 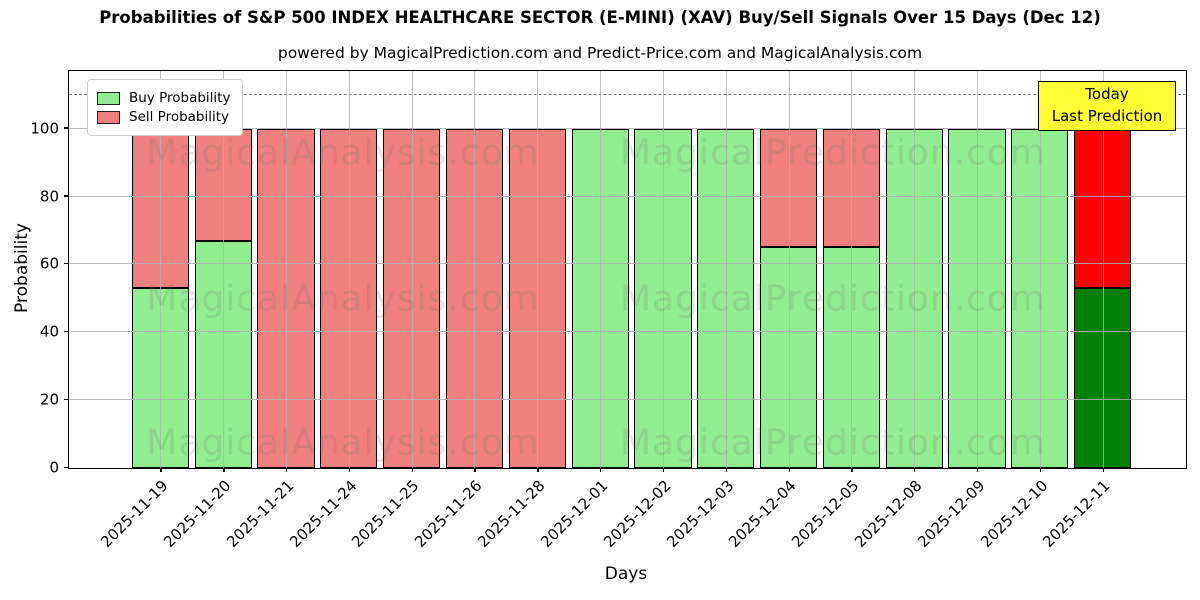 I want to click on x-tick-label: 2025-12-02, so click(x=637, y=513).